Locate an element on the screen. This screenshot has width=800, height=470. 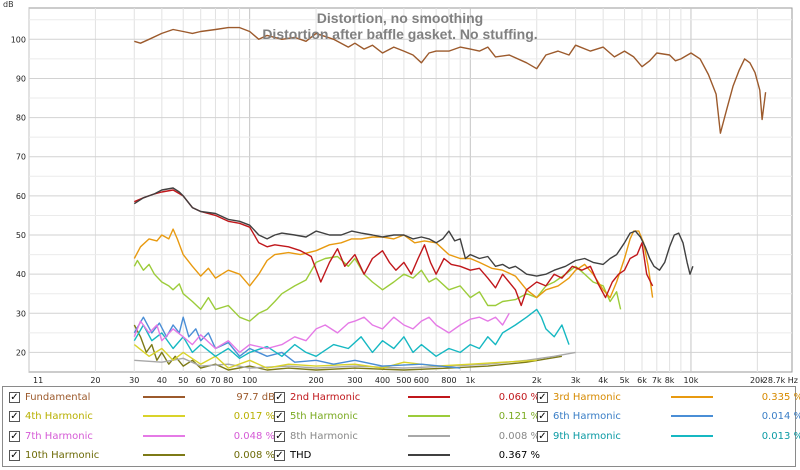
legend-label: 9th Harmonic is located at coordinates (587, 436).